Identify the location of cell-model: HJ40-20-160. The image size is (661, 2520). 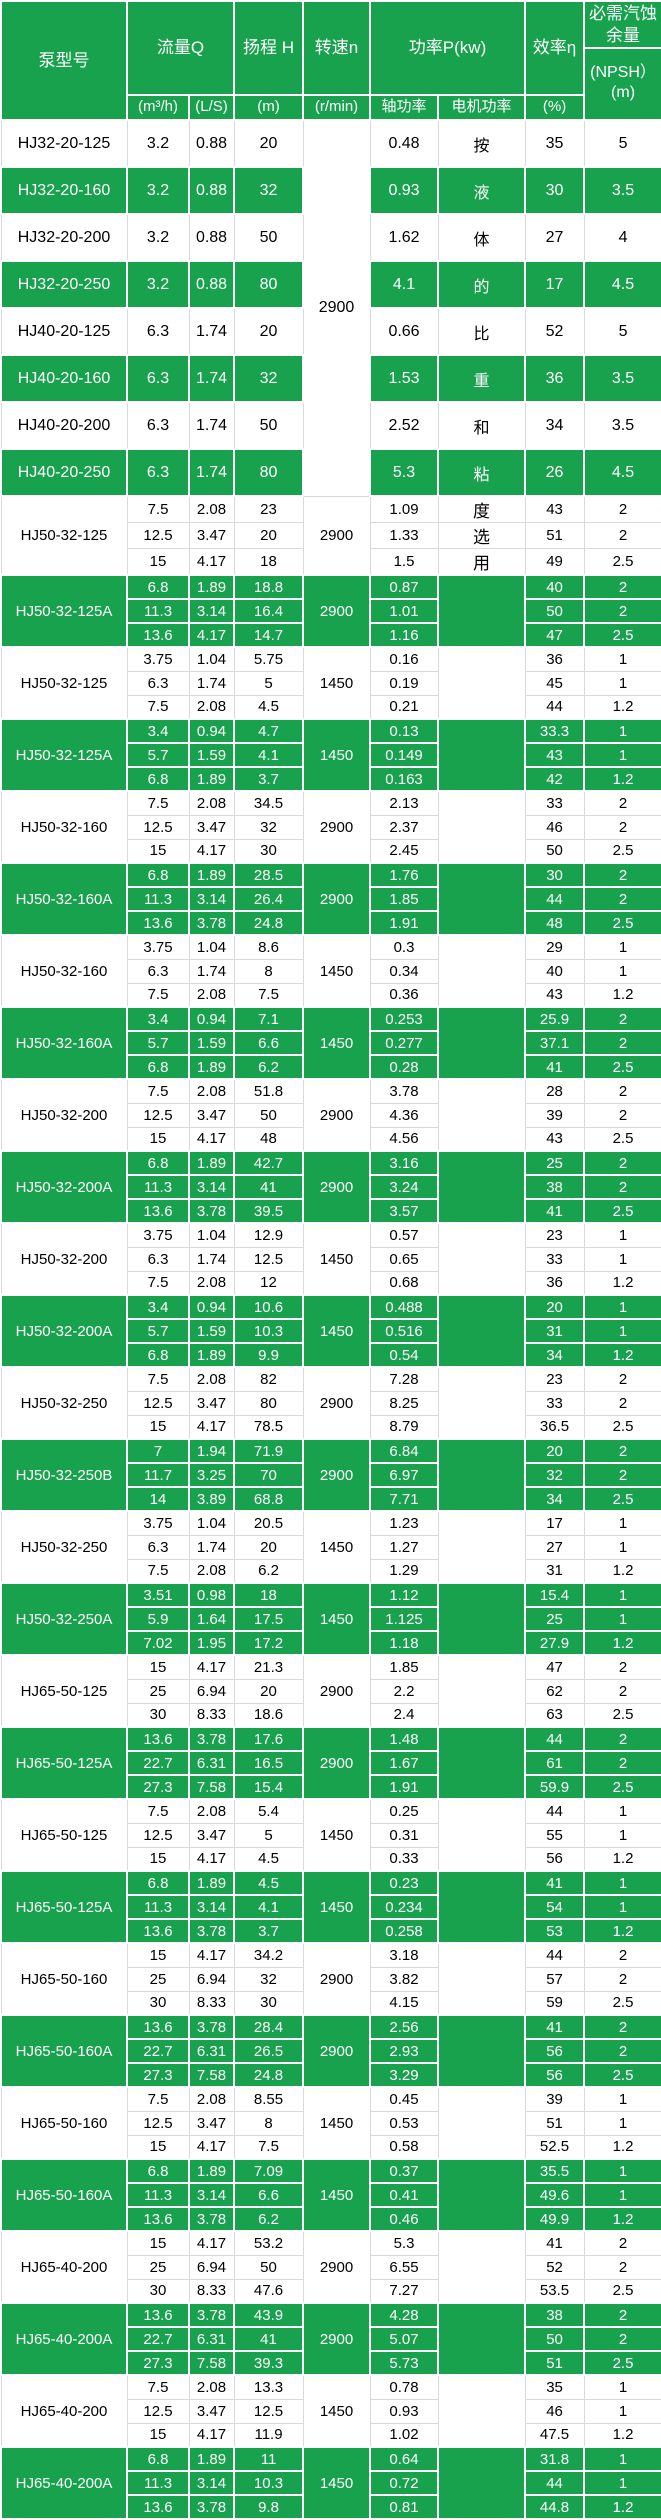
(64, 378).